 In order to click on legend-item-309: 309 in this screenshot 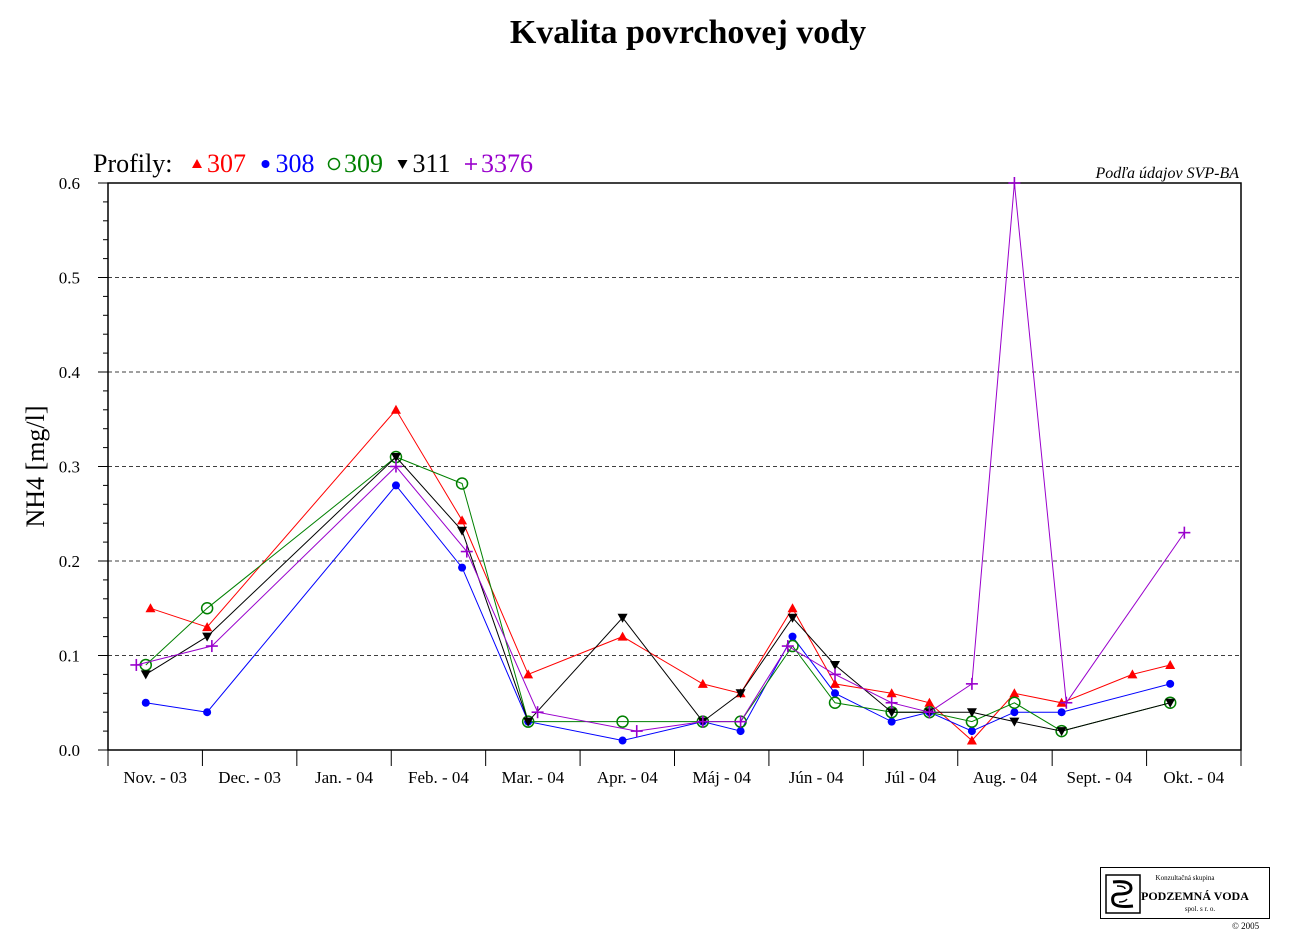, I will do `click(355, 163)`.